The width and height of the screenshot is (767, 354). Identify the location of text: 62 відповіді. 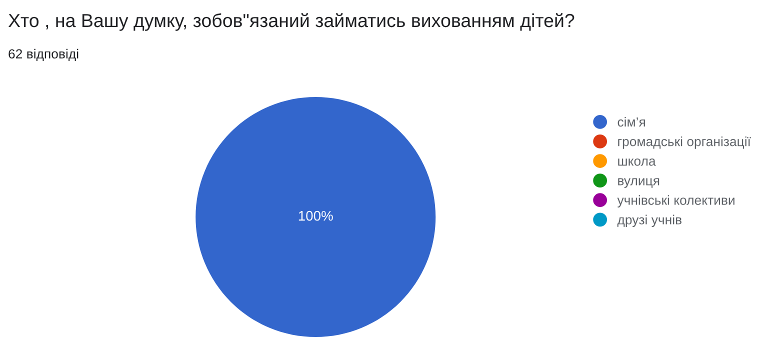
(43, 55).